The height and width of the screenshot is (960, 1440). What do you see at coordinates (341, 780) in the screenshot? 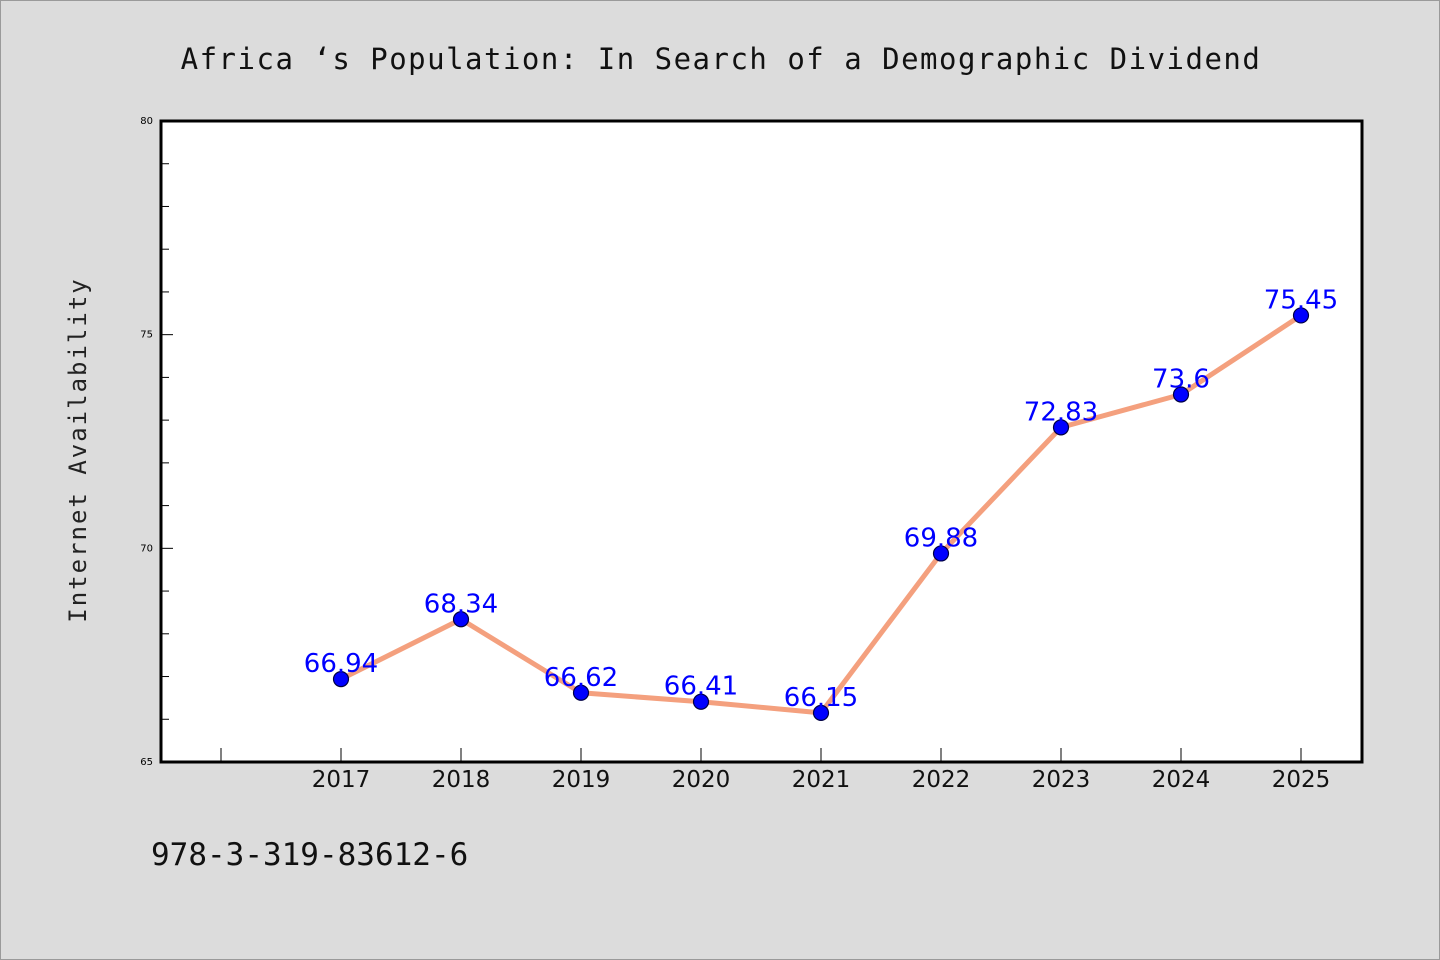
I see `x-tick-label: 2017` at bounding box center [341, 780].